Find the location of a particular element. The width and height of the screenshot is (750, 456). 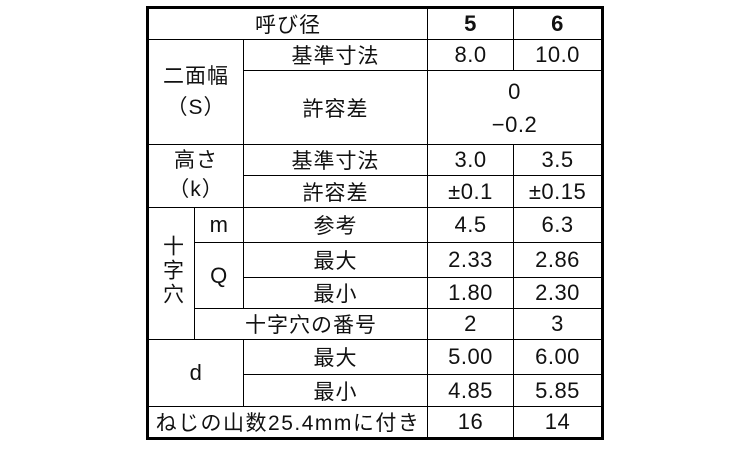

waf-basic-dimension-size5: 8.0 is located at coordinates (471, 55).